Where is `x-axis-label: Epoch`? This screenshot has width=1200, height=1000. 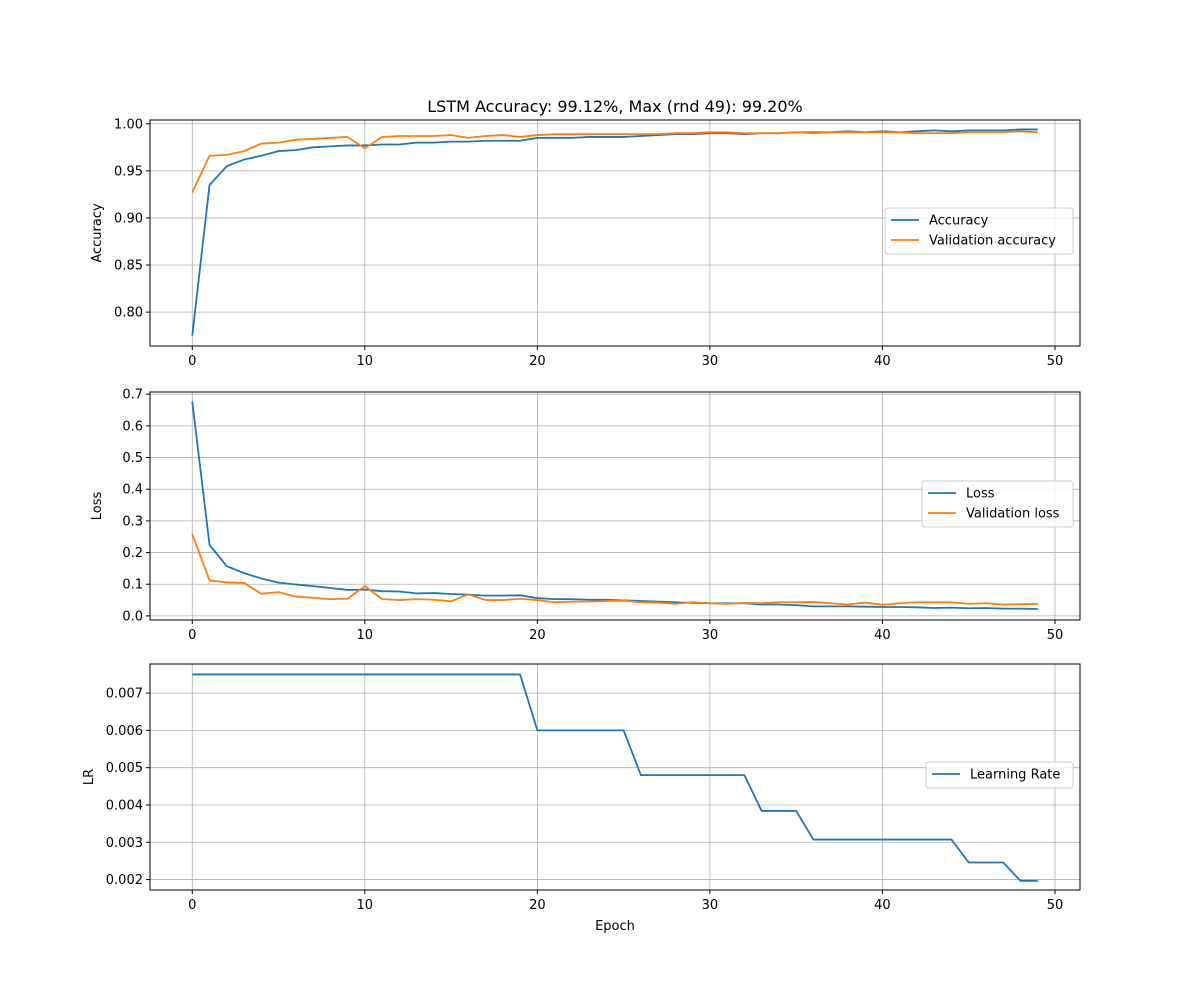
x-axis-label: Epoch is located at coordinates (615, 926).